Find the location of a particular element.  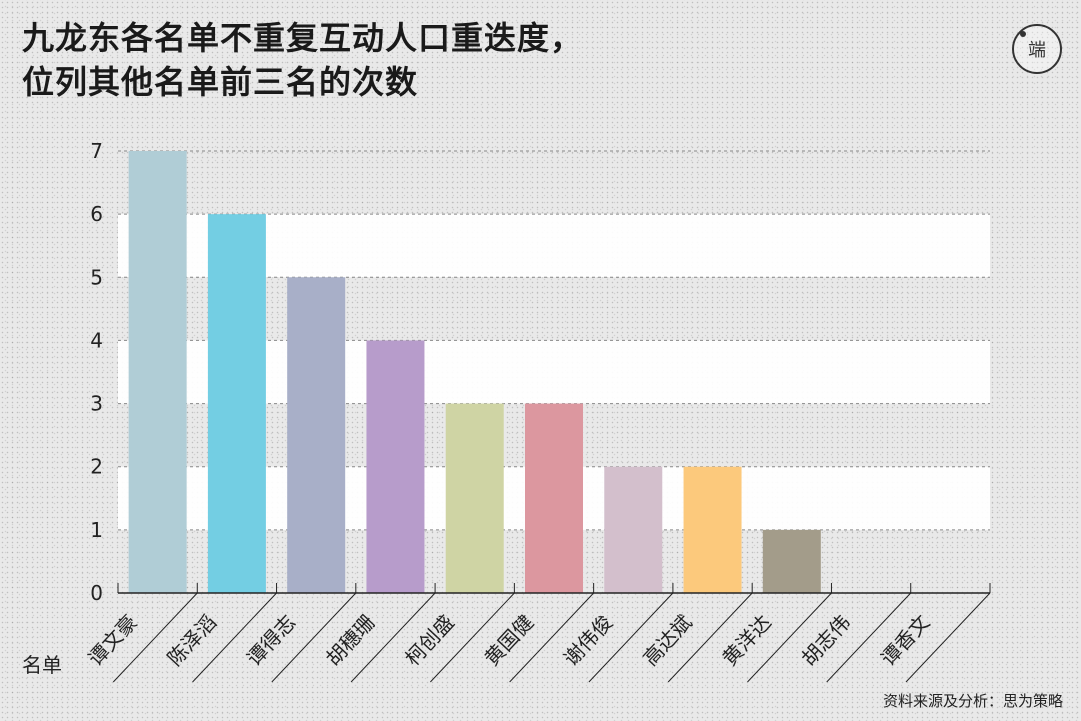

y-tick-label: 3 is located at coordinates (96, 404).